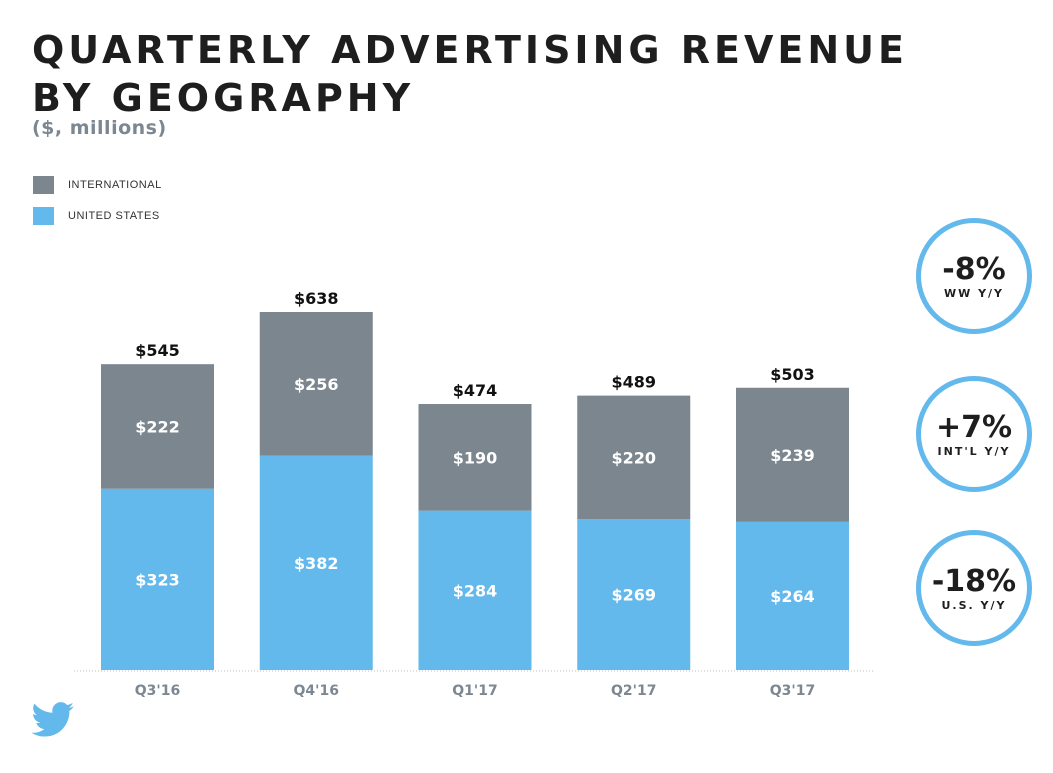 This screenshot has height=773, width=1053. I want to click on bar-label-international-1: $256, so click(316, 384).